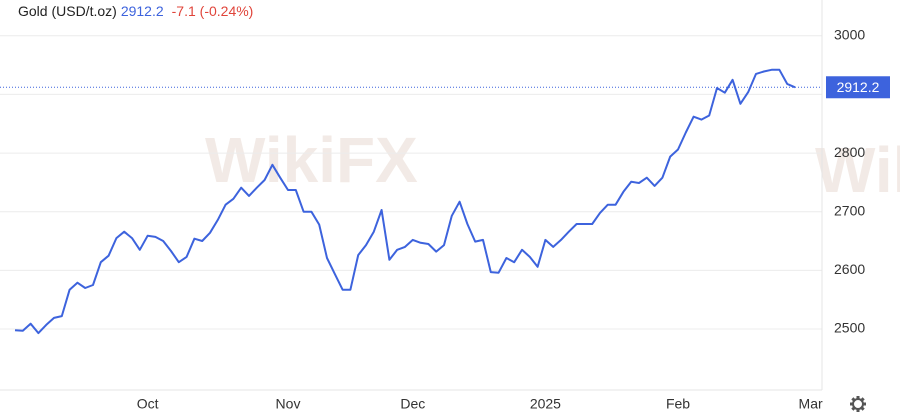 The width and height of the screenshot is (900, 419). Describe the element at coordinates (678, 404) in the screenshot. I see `x-tick-label: Feb` at that location.